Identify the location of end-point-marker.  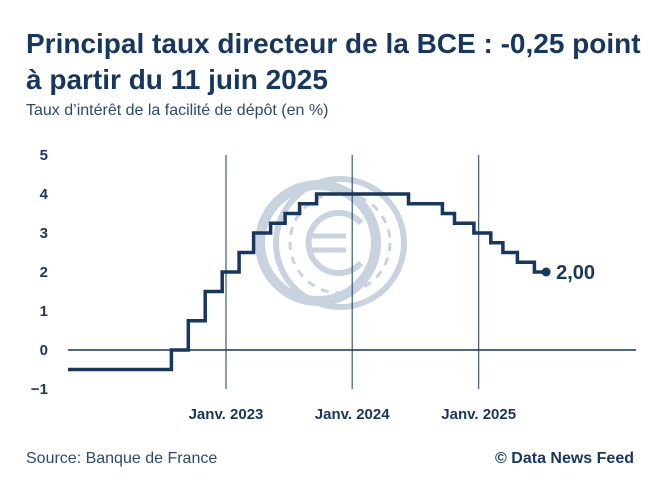
(546, 272).